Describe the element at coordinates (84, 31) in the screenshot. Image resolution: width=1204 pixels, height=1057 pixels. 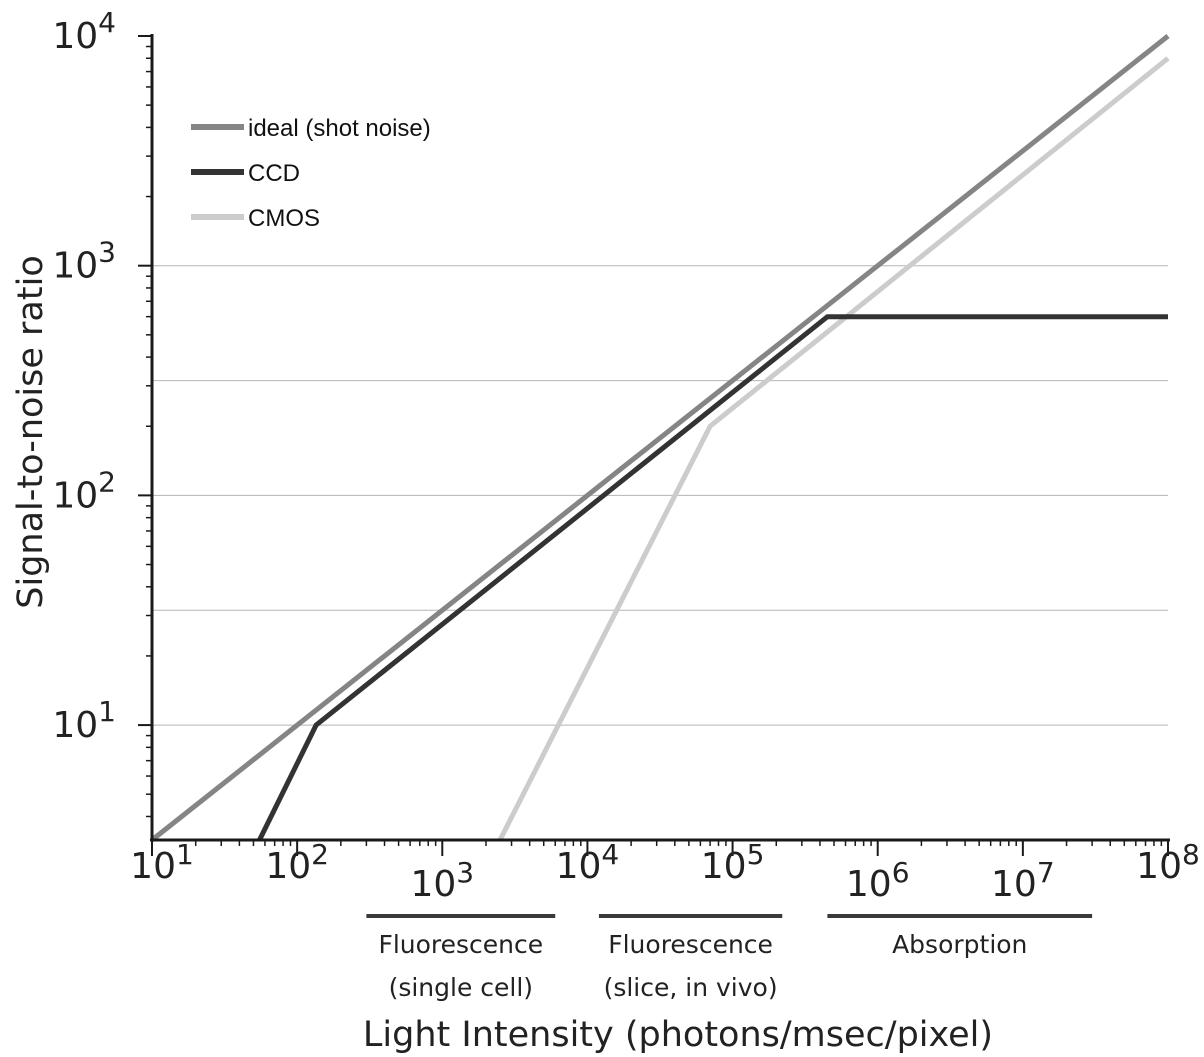
I see `y-tick-label: 10⁴` at that location.